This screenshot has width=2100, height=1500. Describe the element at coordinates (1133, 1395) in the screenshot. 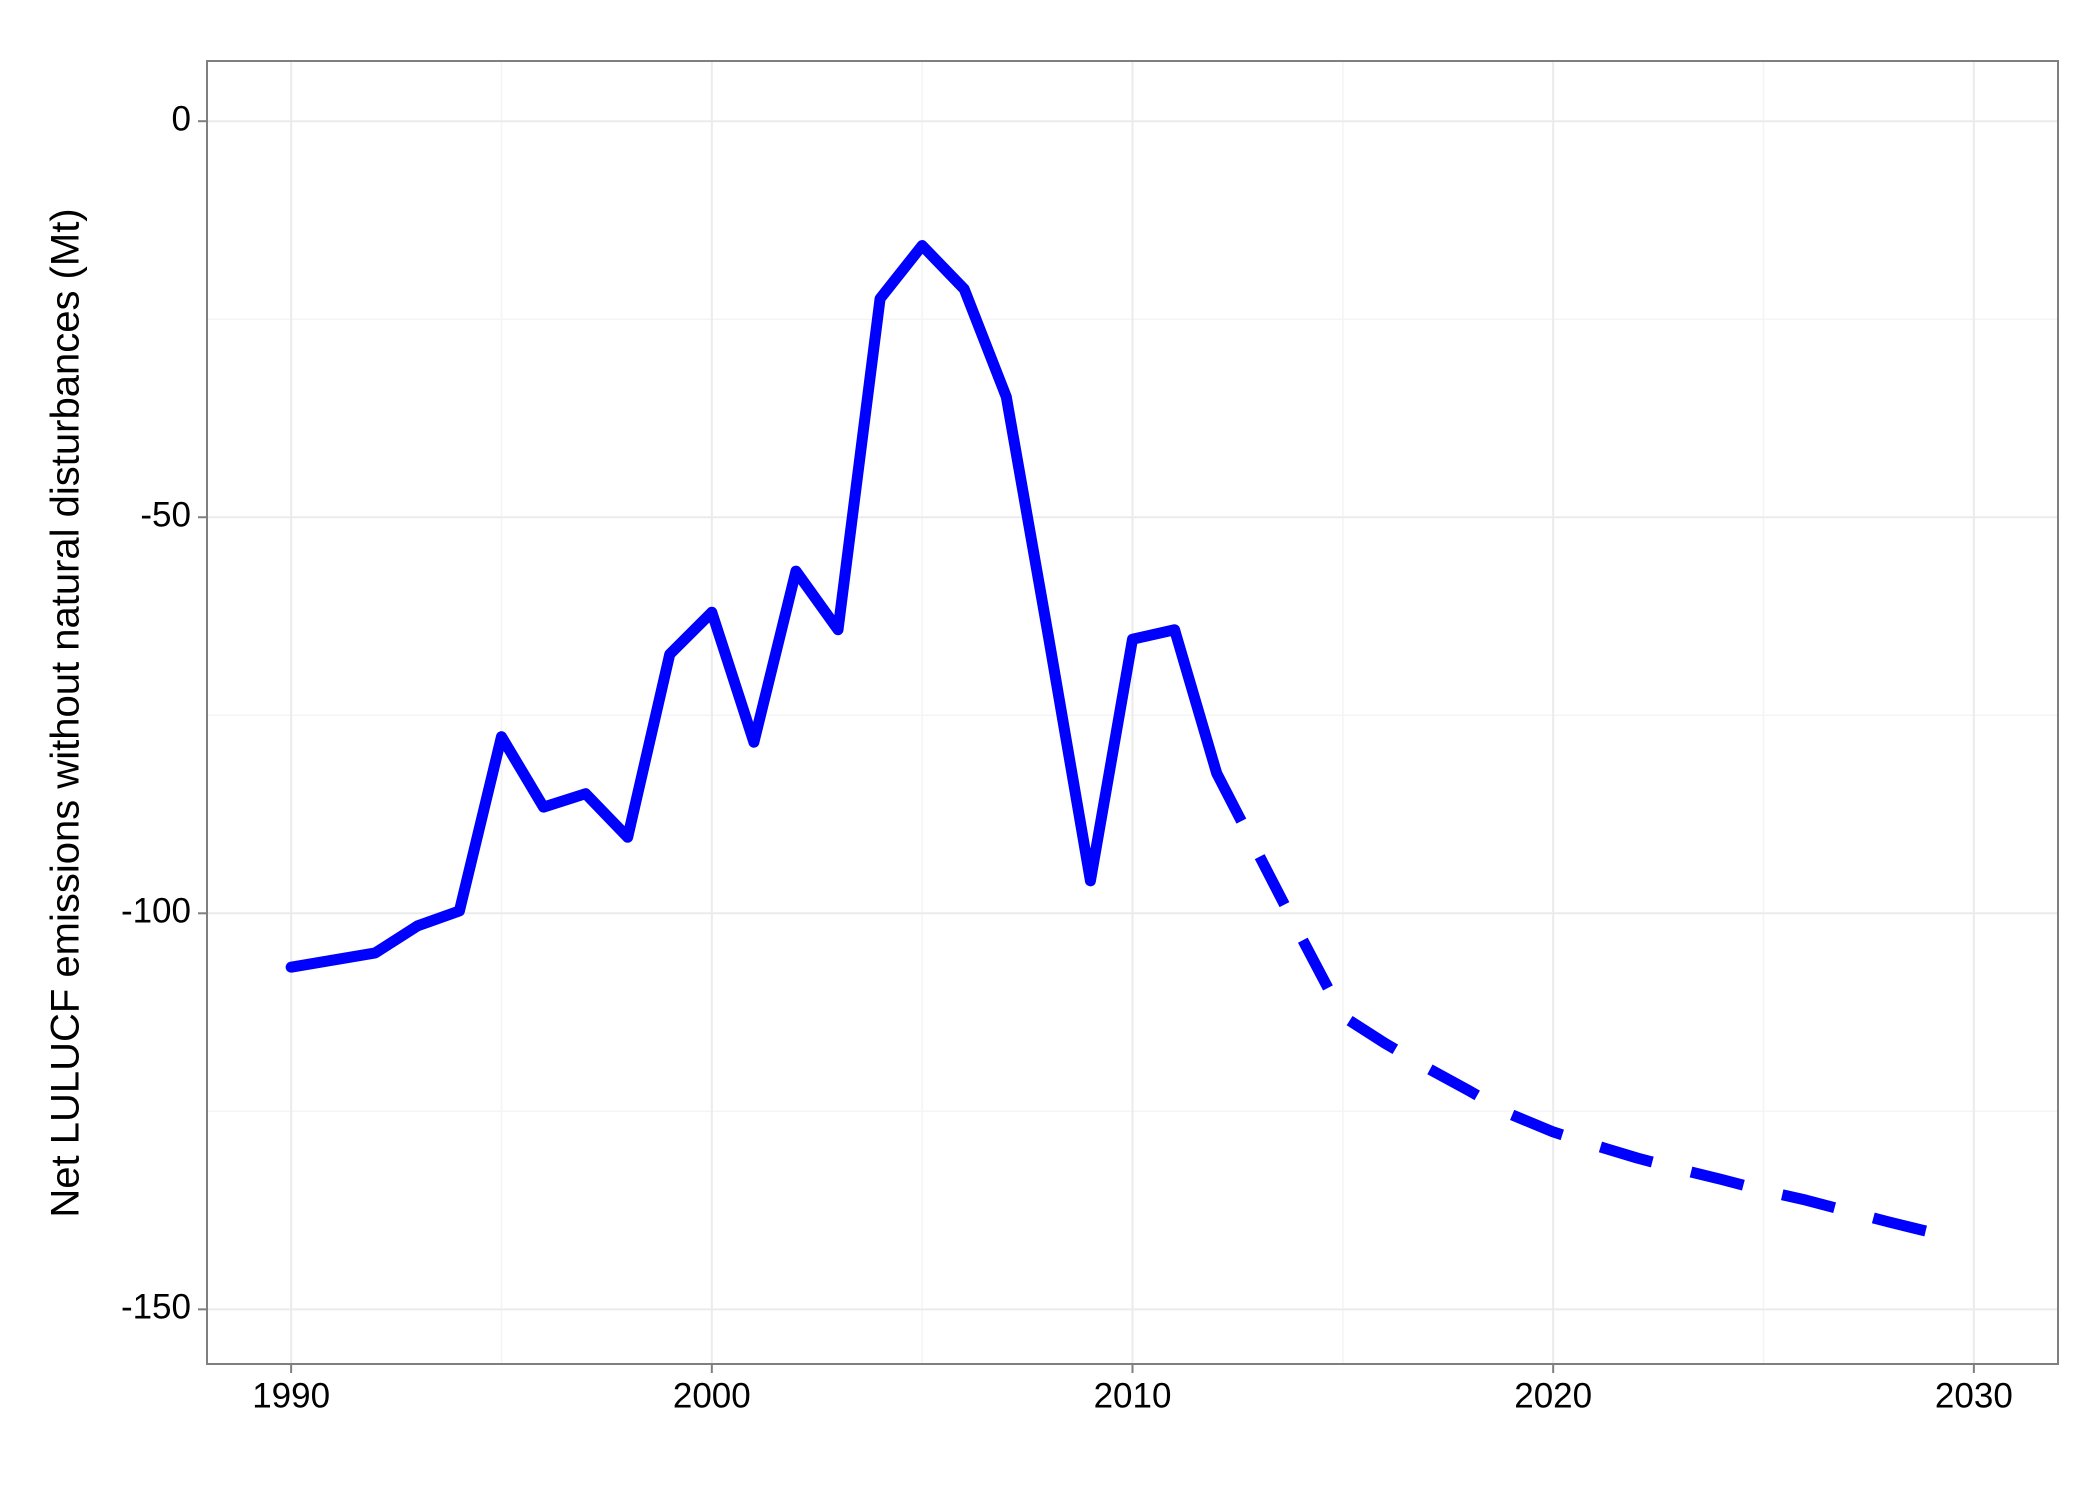

I see `x-tick-label: 2010` at that location.